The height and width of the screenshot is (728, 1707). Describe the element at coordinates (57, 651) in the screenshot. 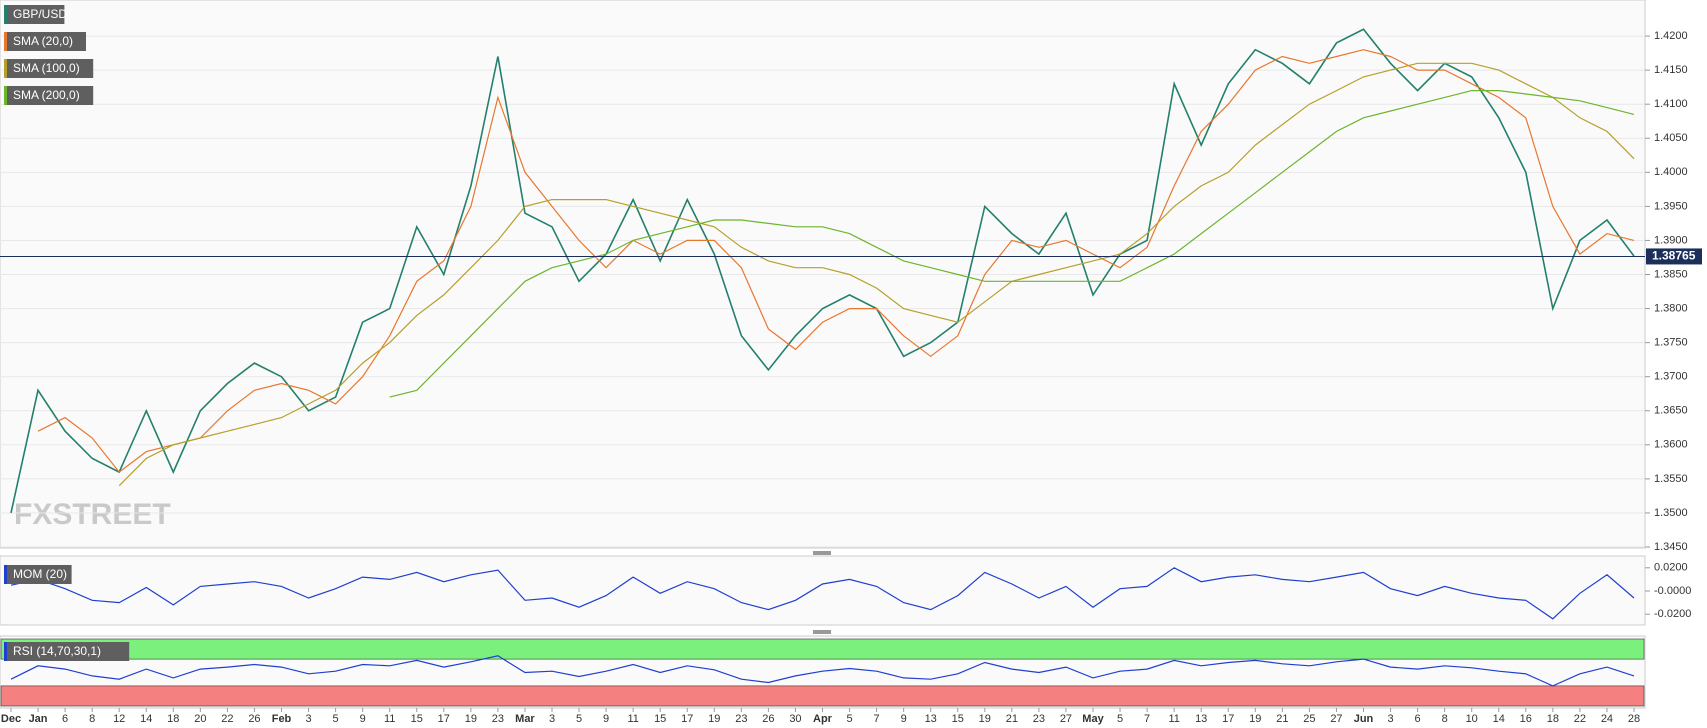

I see `legend-label: RSI (14,70,30,1)` at that location.